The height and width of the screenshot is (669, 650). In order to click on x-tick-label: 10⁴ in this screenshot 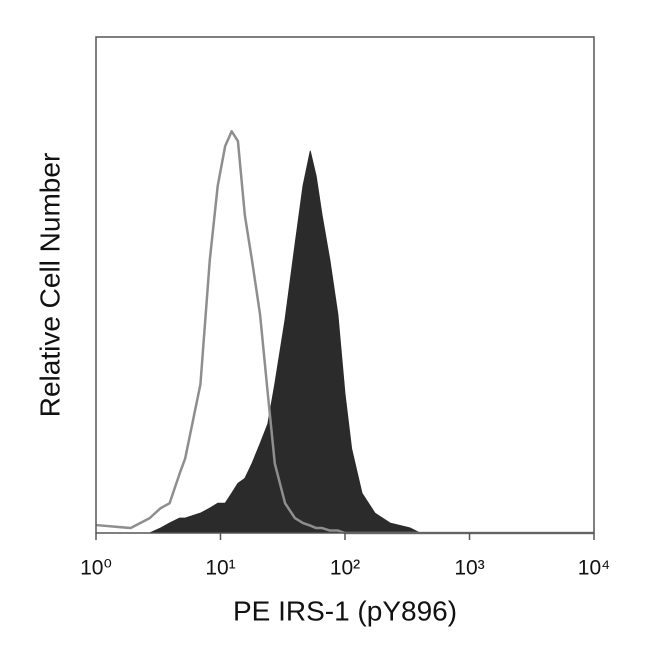, I will do `click(594, 568)`.